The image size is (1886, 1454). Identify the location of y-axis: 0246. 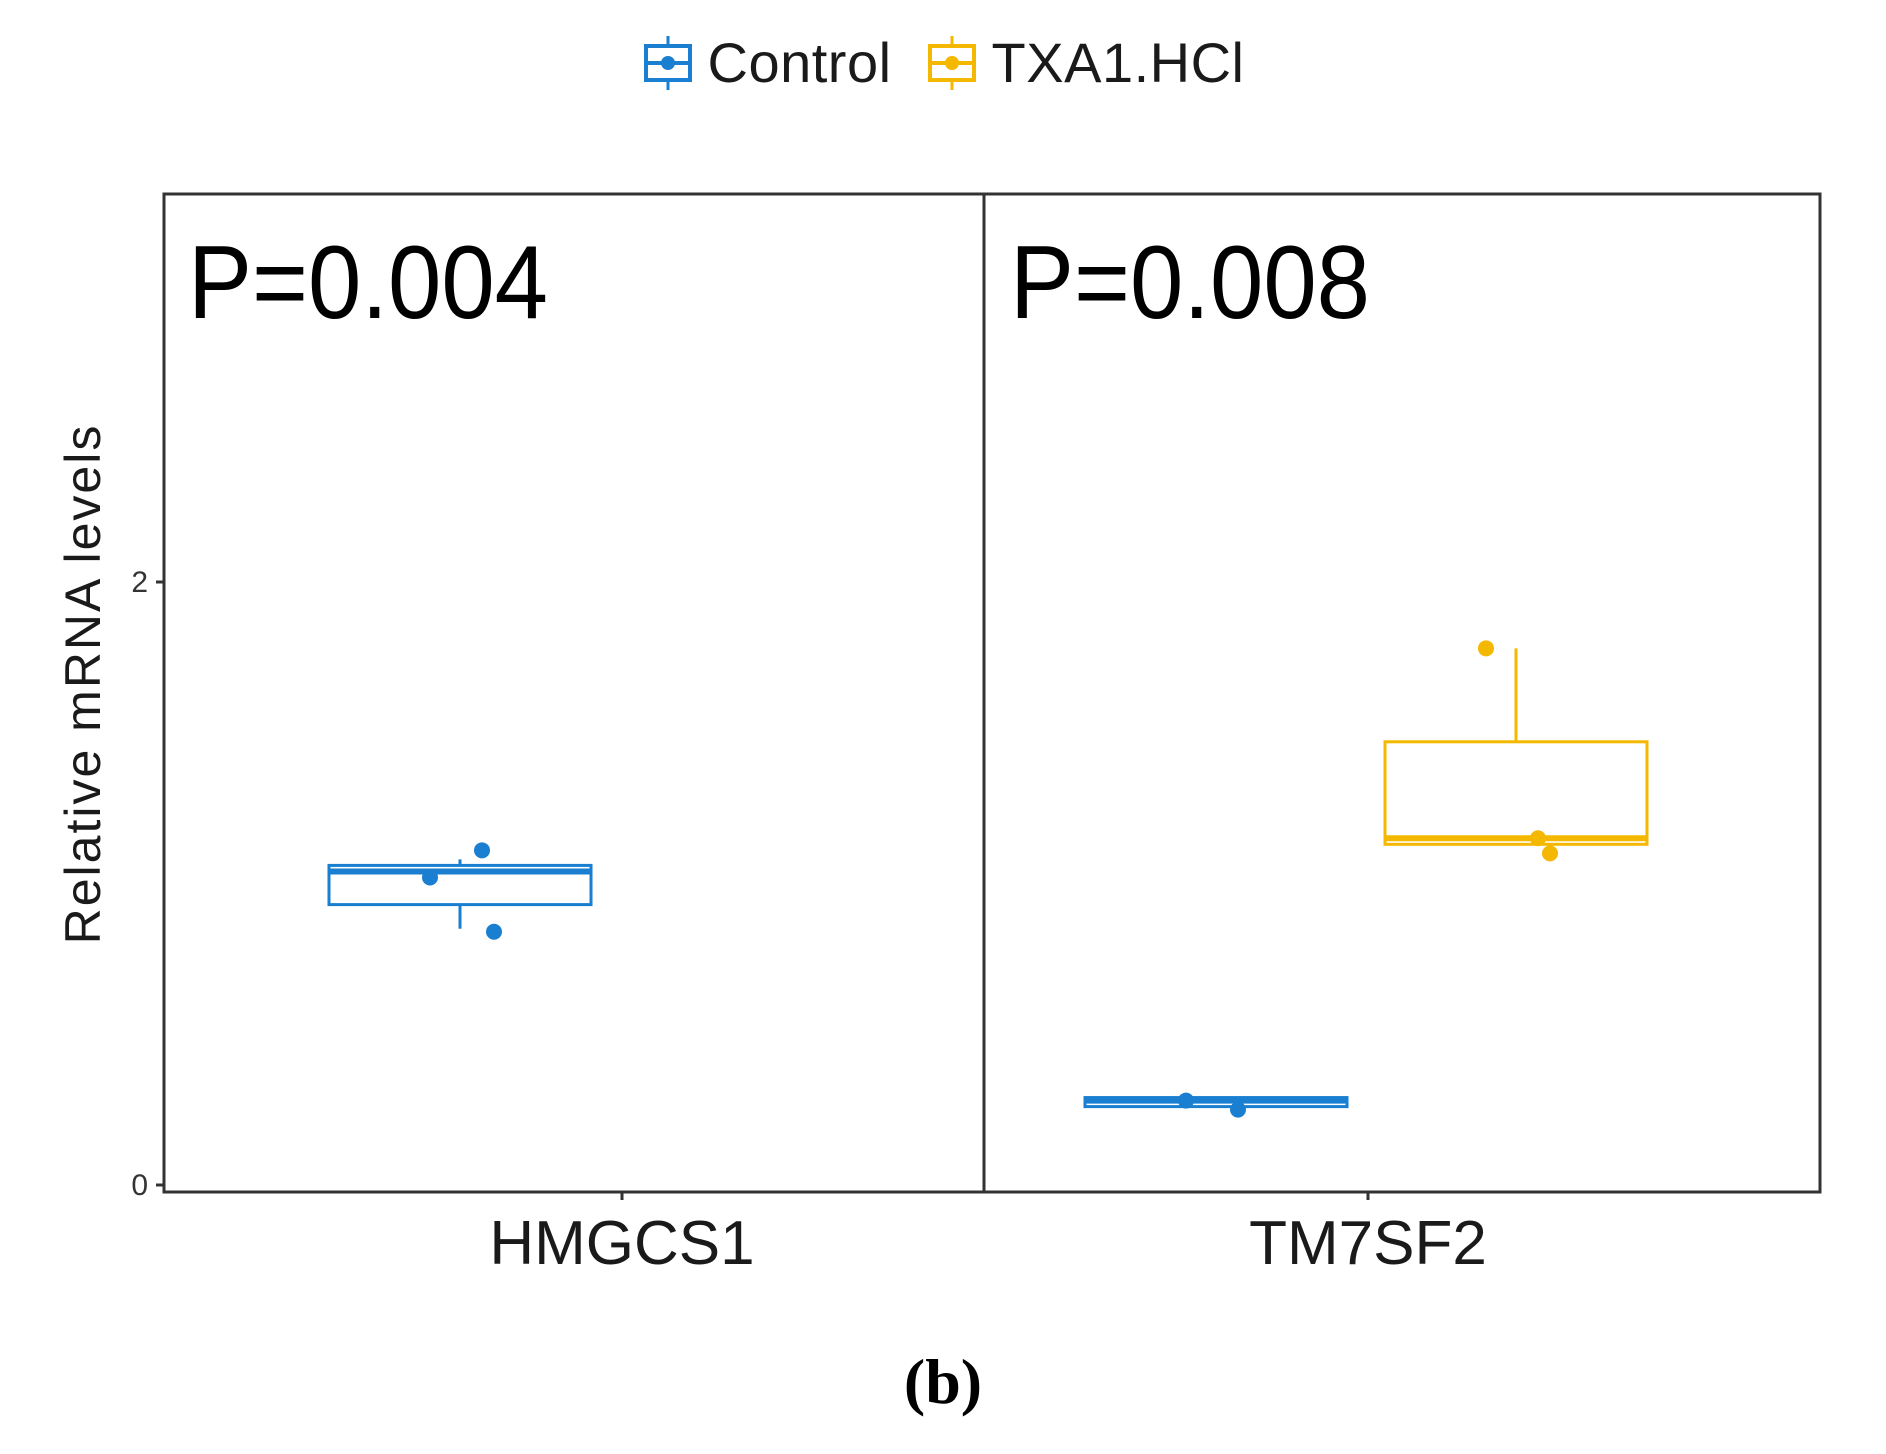
(147, 884).